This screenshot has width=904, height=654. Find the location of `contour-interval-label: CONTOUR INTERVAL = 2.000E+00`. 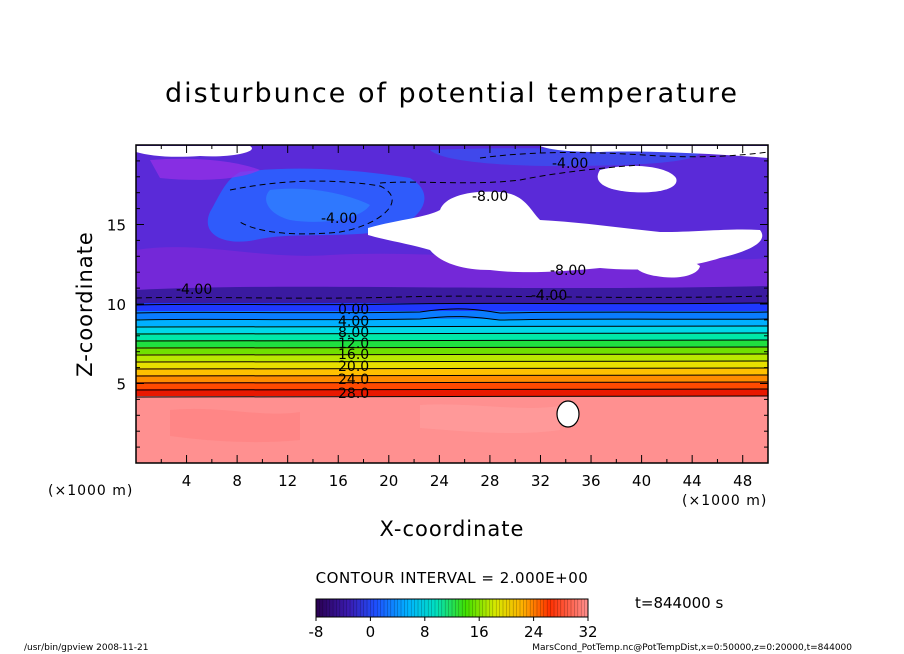

contour-interval-label: CONTOUR INTERVAL = 2.000E+00 is located at coordinates (452, 578).